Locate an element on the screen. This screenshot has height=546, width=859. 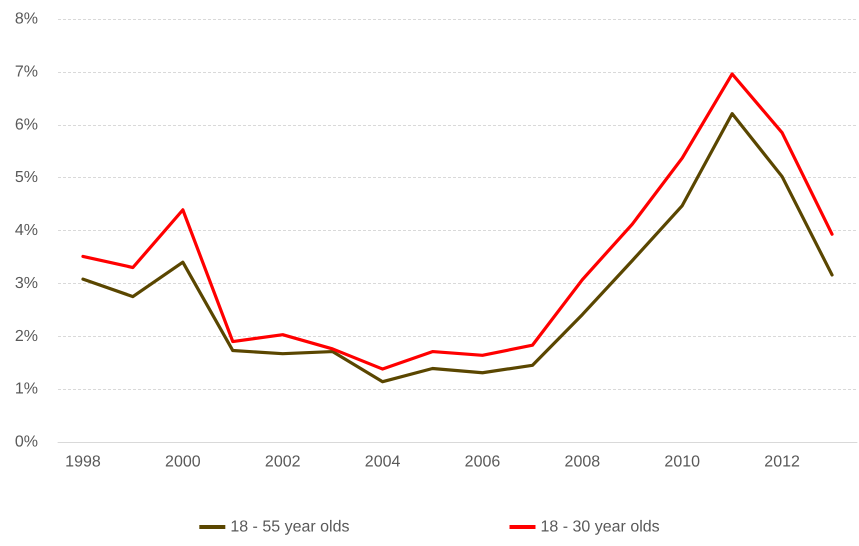
legend-label: 18 - 55 year olds is located at coordinates (290, 527).